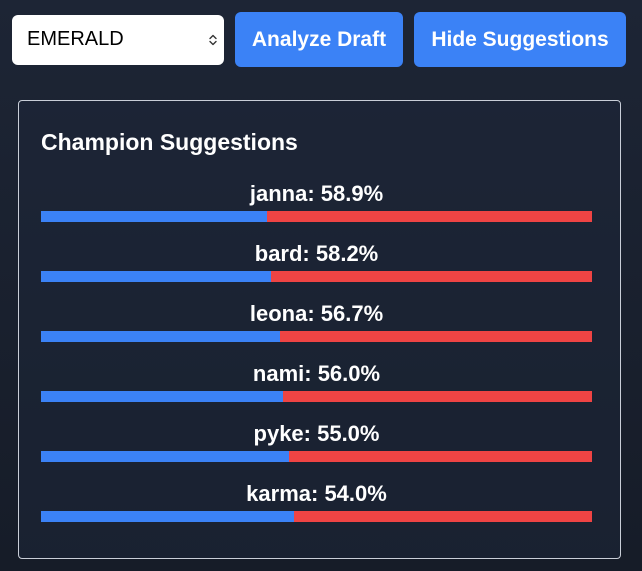 This screenshot has height=571, width=642. I want to click on suggestion-label: bard: 58.2%, so click(316, 253).